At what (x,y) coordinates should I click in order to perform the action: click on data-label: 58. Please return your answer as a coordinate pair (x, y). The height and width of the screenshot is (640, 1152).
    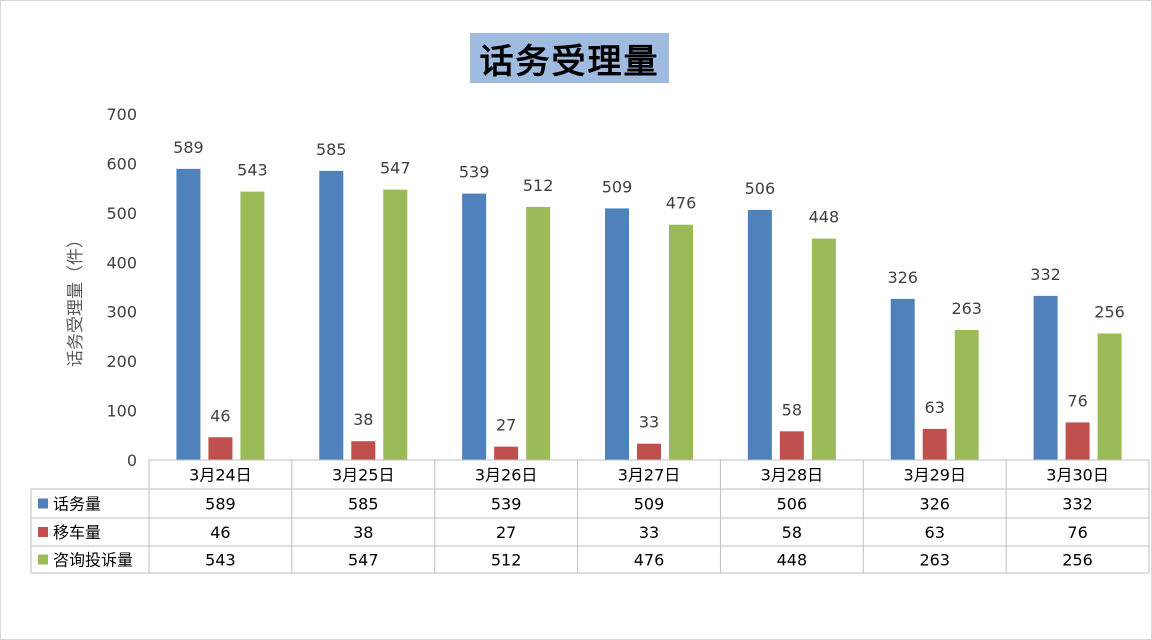
    Looking at the image, I should click on (792, 409).